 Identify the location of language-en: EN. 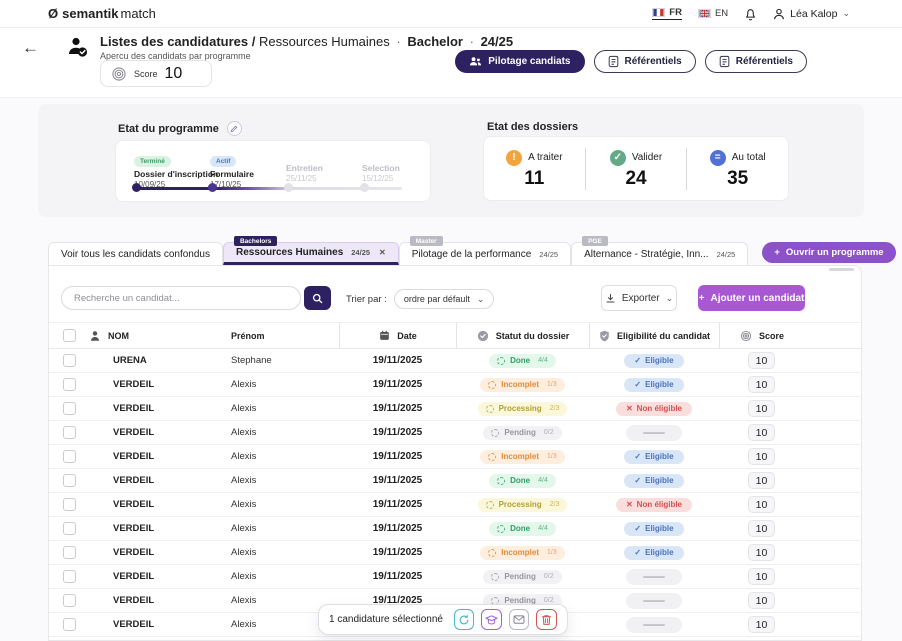
(712, 13).